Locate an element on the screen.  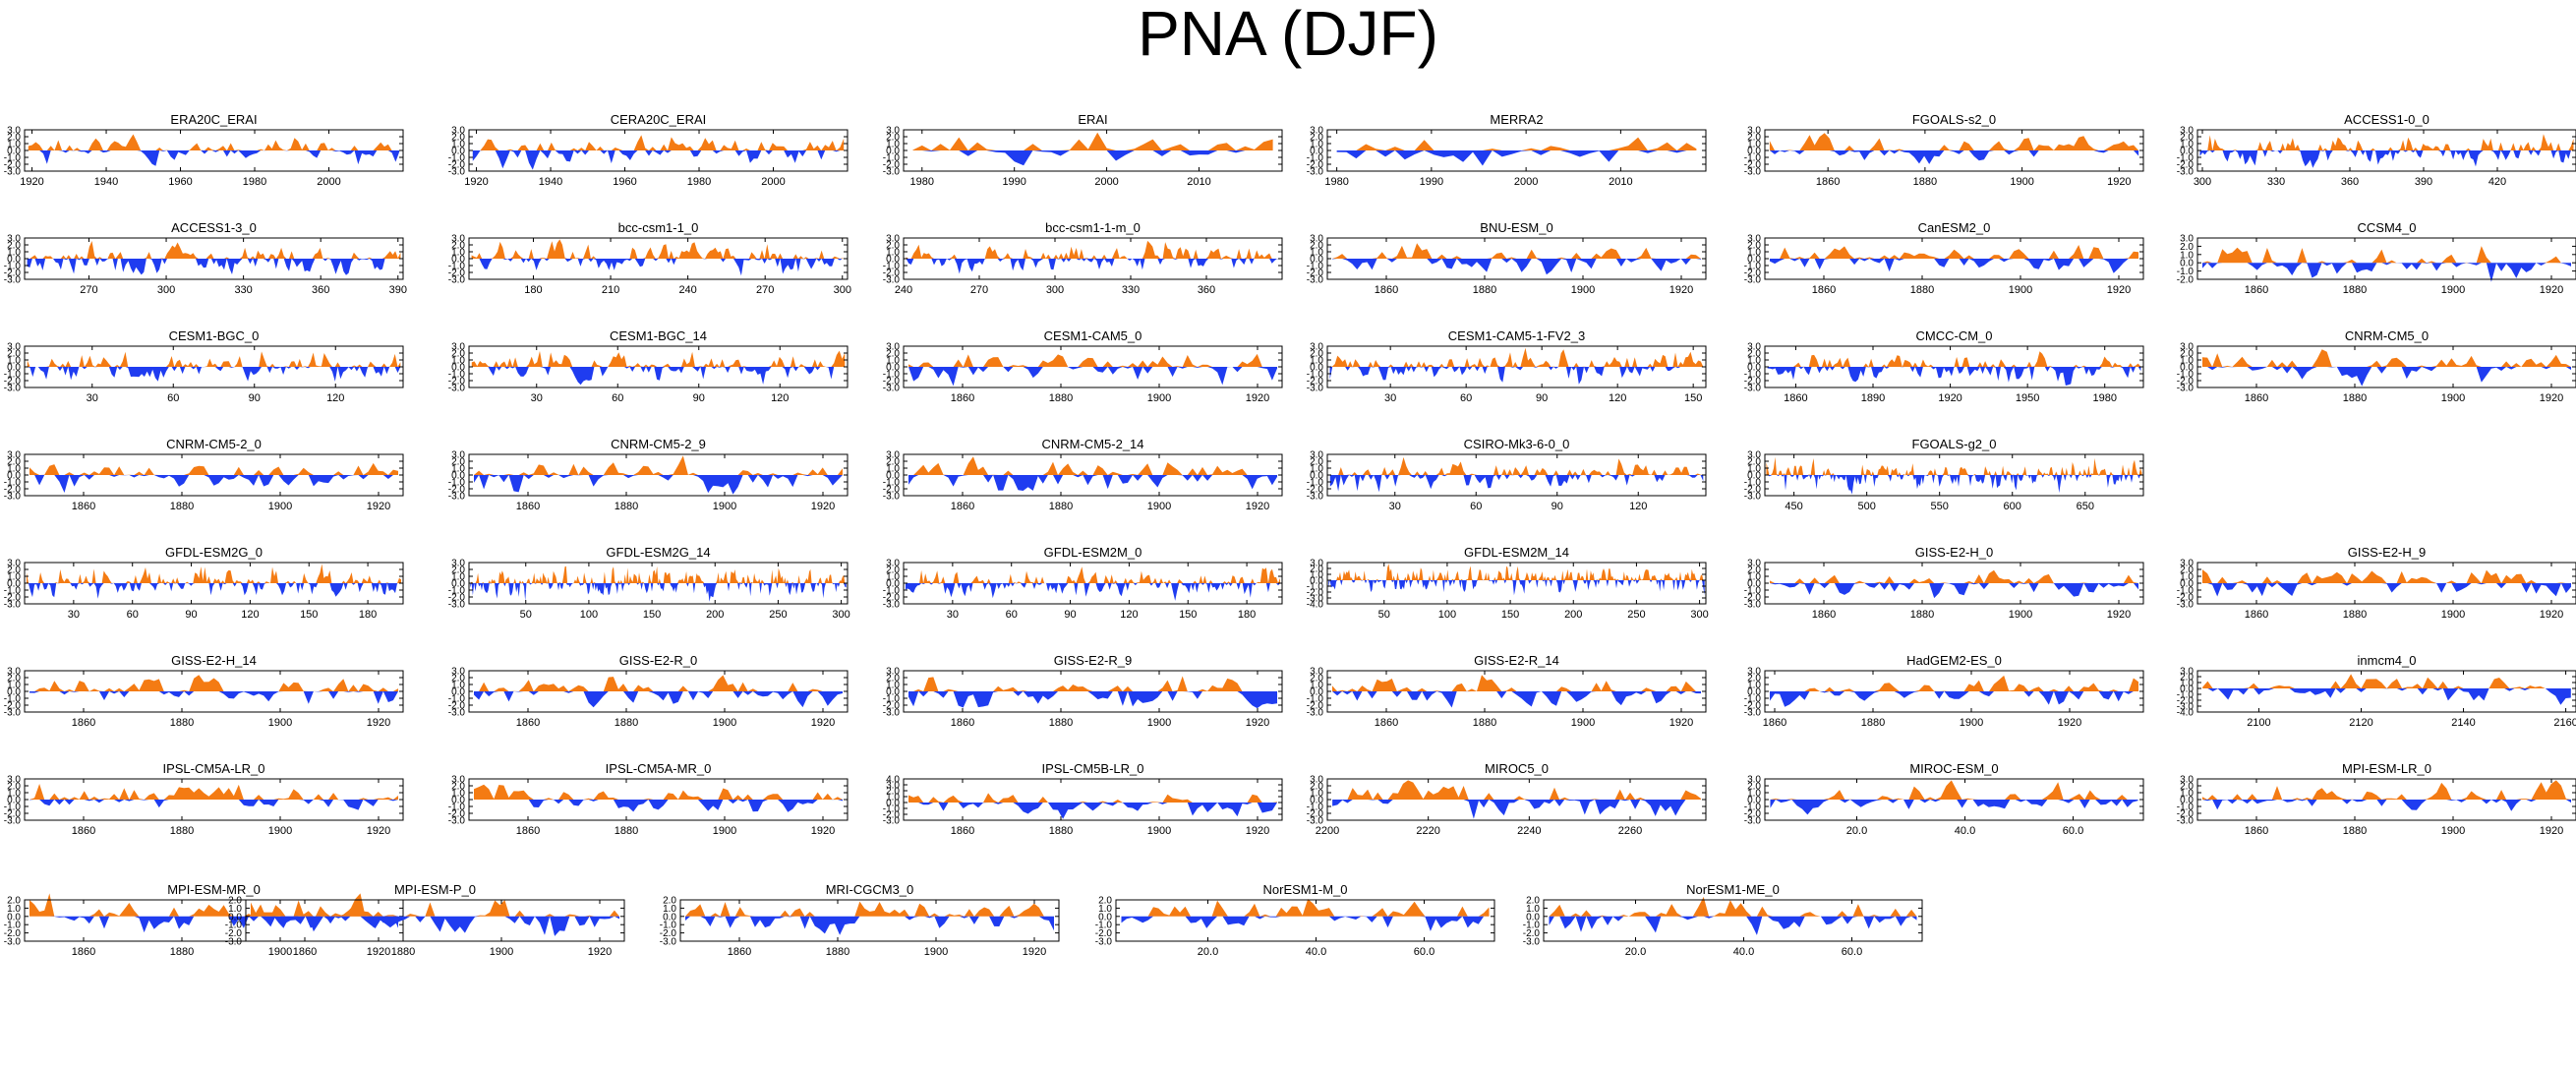
x-tick-label: 2160 is located at coordinates (2564, 723).